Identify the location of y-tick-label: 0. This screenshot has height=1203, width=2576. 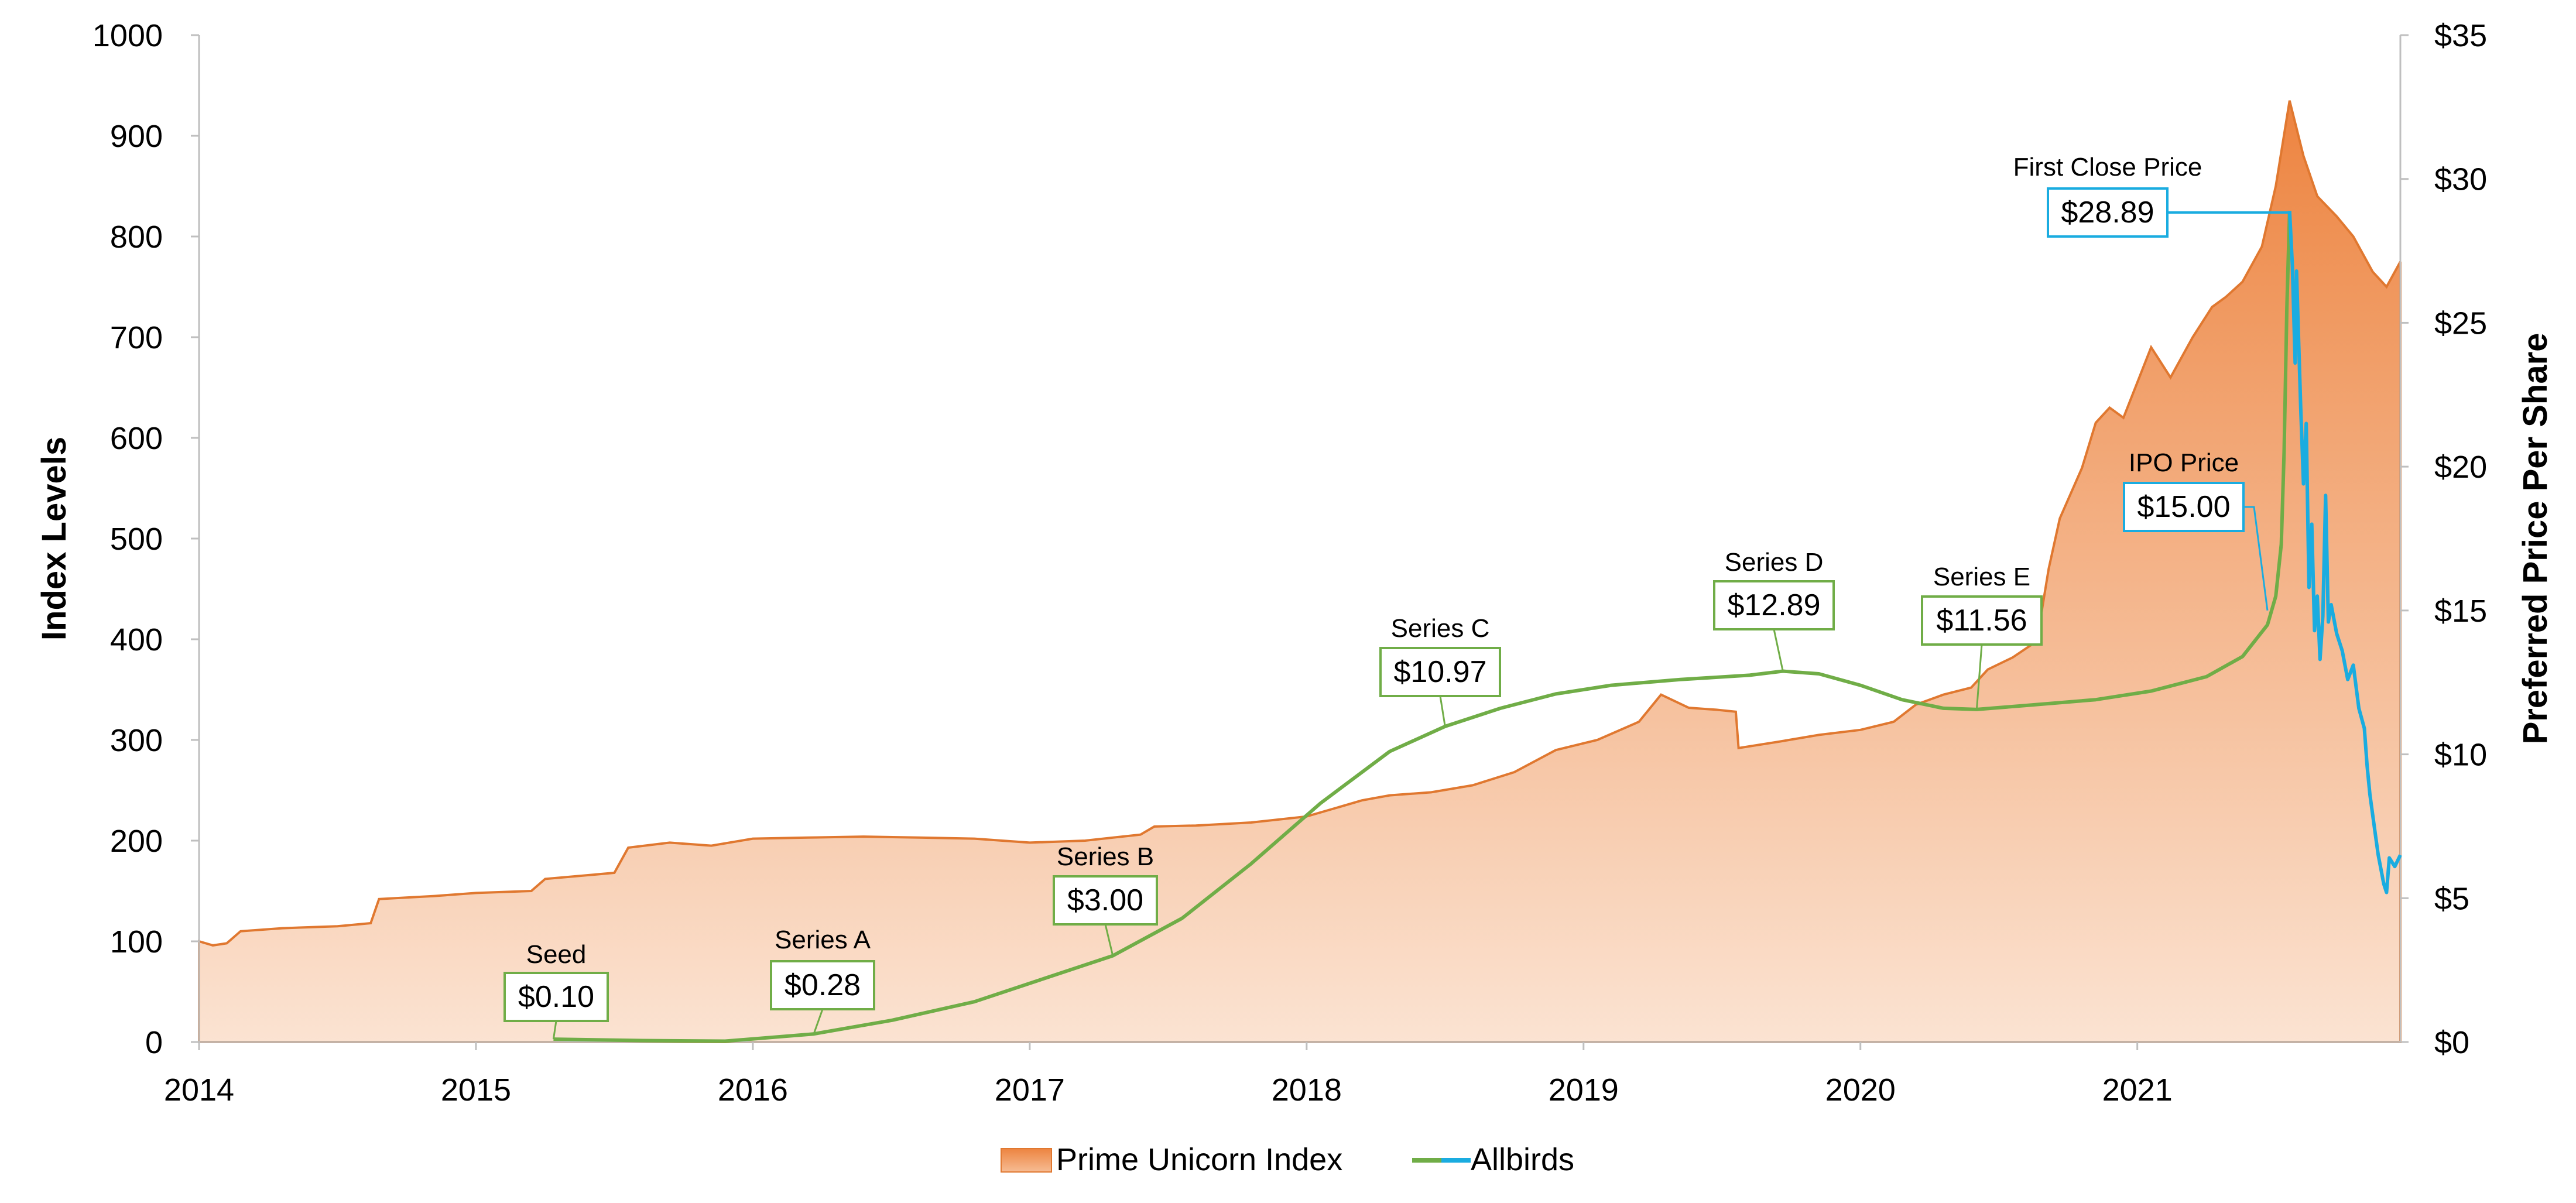
(154, 1042).